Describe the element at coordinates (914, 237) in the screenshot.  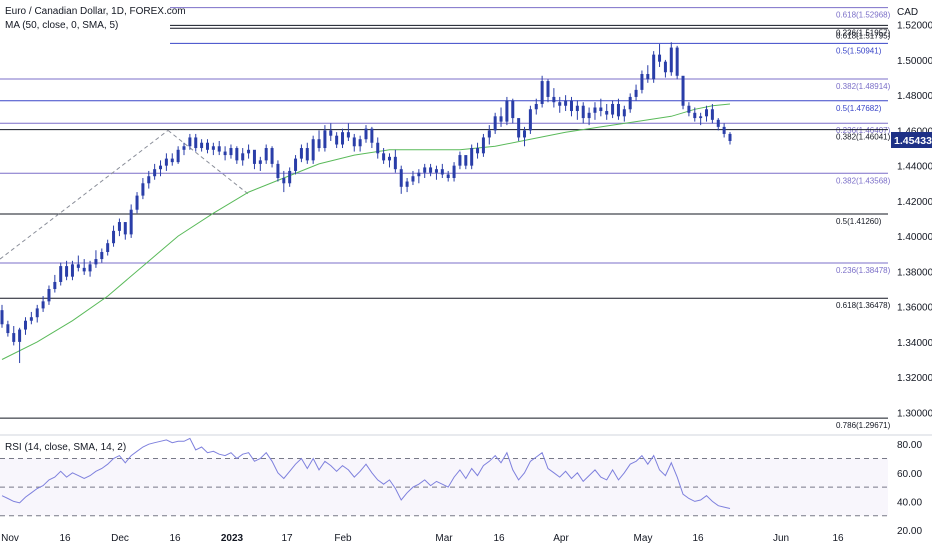
I see `price-tick-label: 1.40000` at that location.